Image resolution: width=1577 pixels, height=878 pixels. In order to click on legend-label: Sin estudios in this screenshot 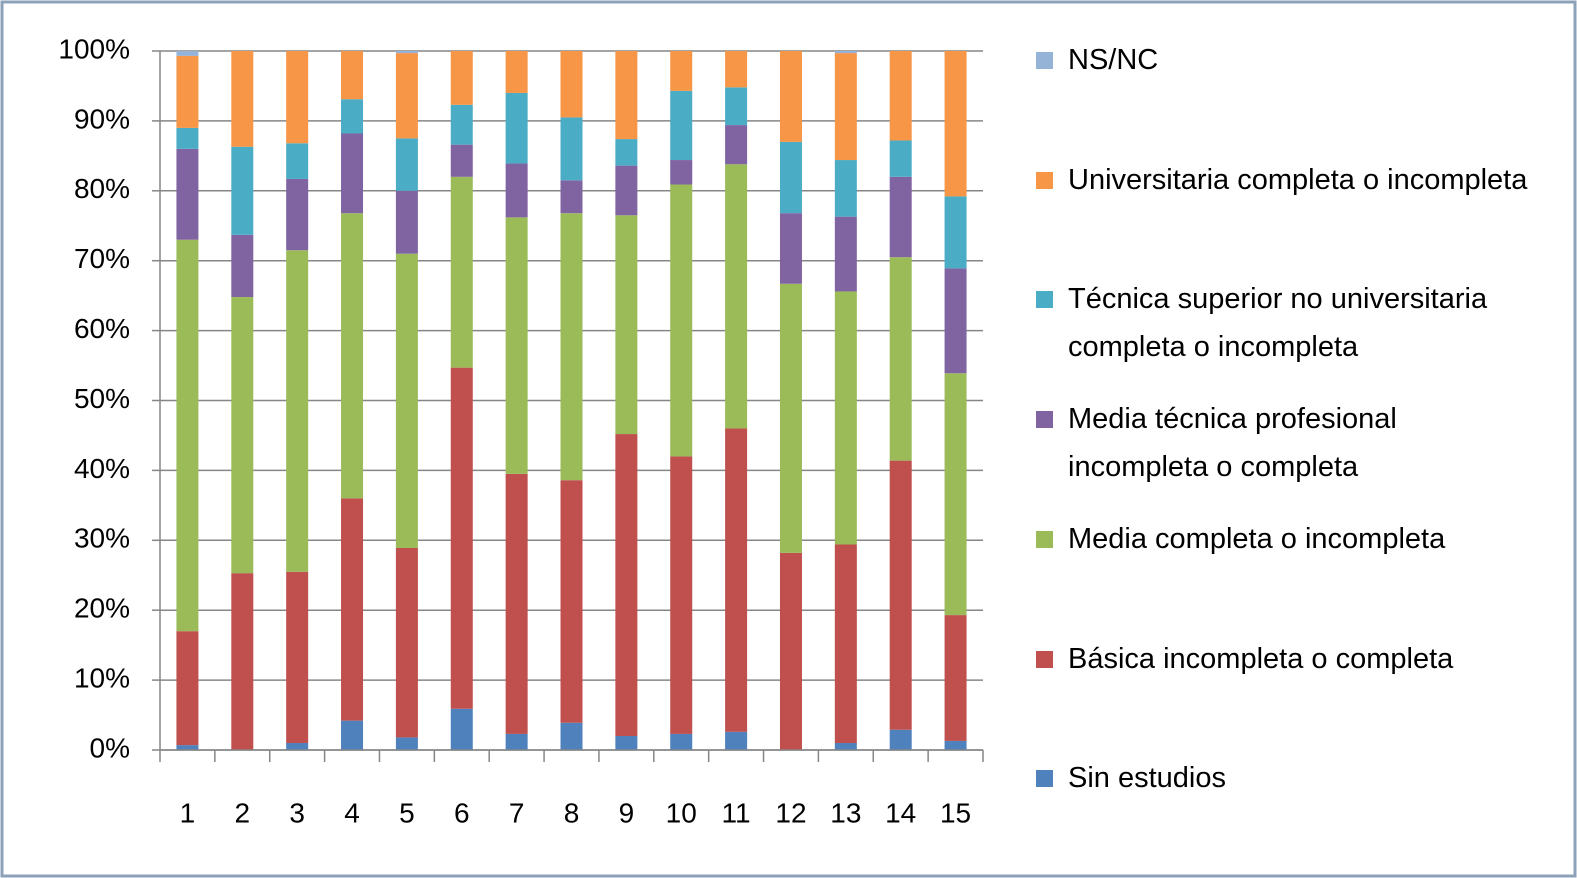, I will do `click(1147, 778)`.